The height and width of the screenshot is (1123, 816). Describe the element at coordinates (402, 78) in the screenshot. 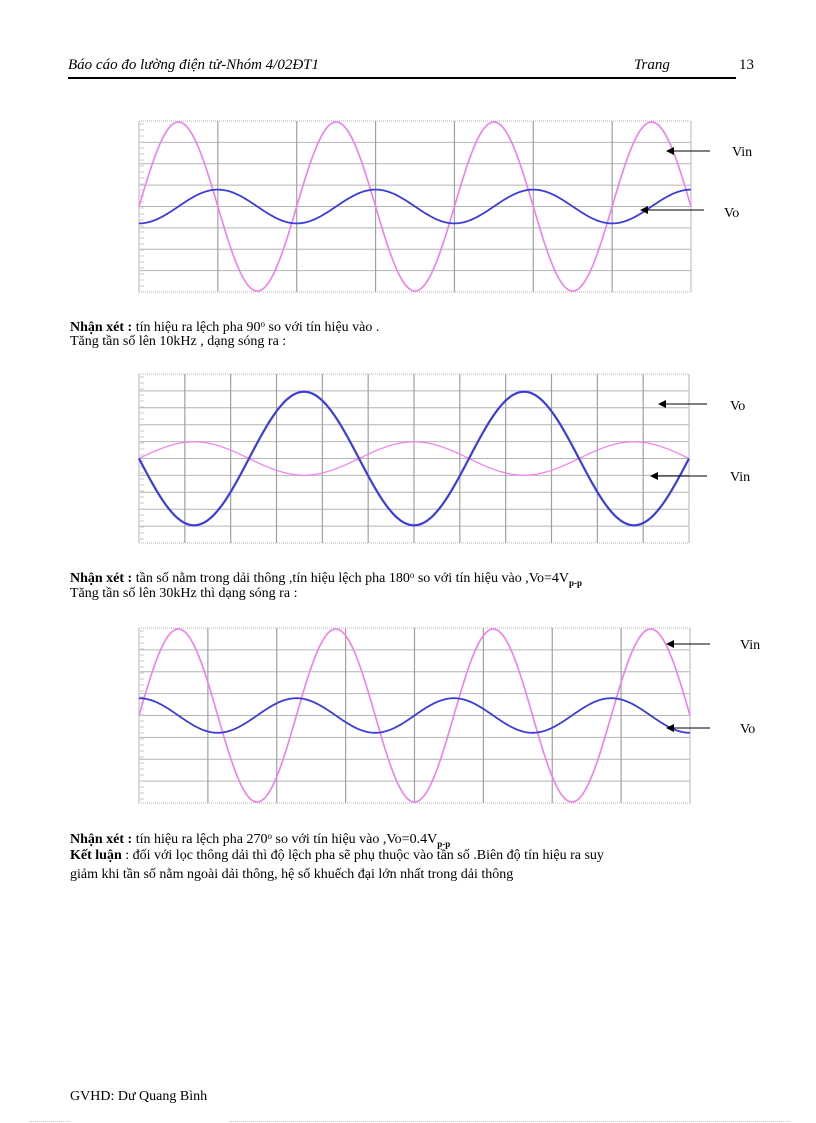

I see `header-rule` at that location.